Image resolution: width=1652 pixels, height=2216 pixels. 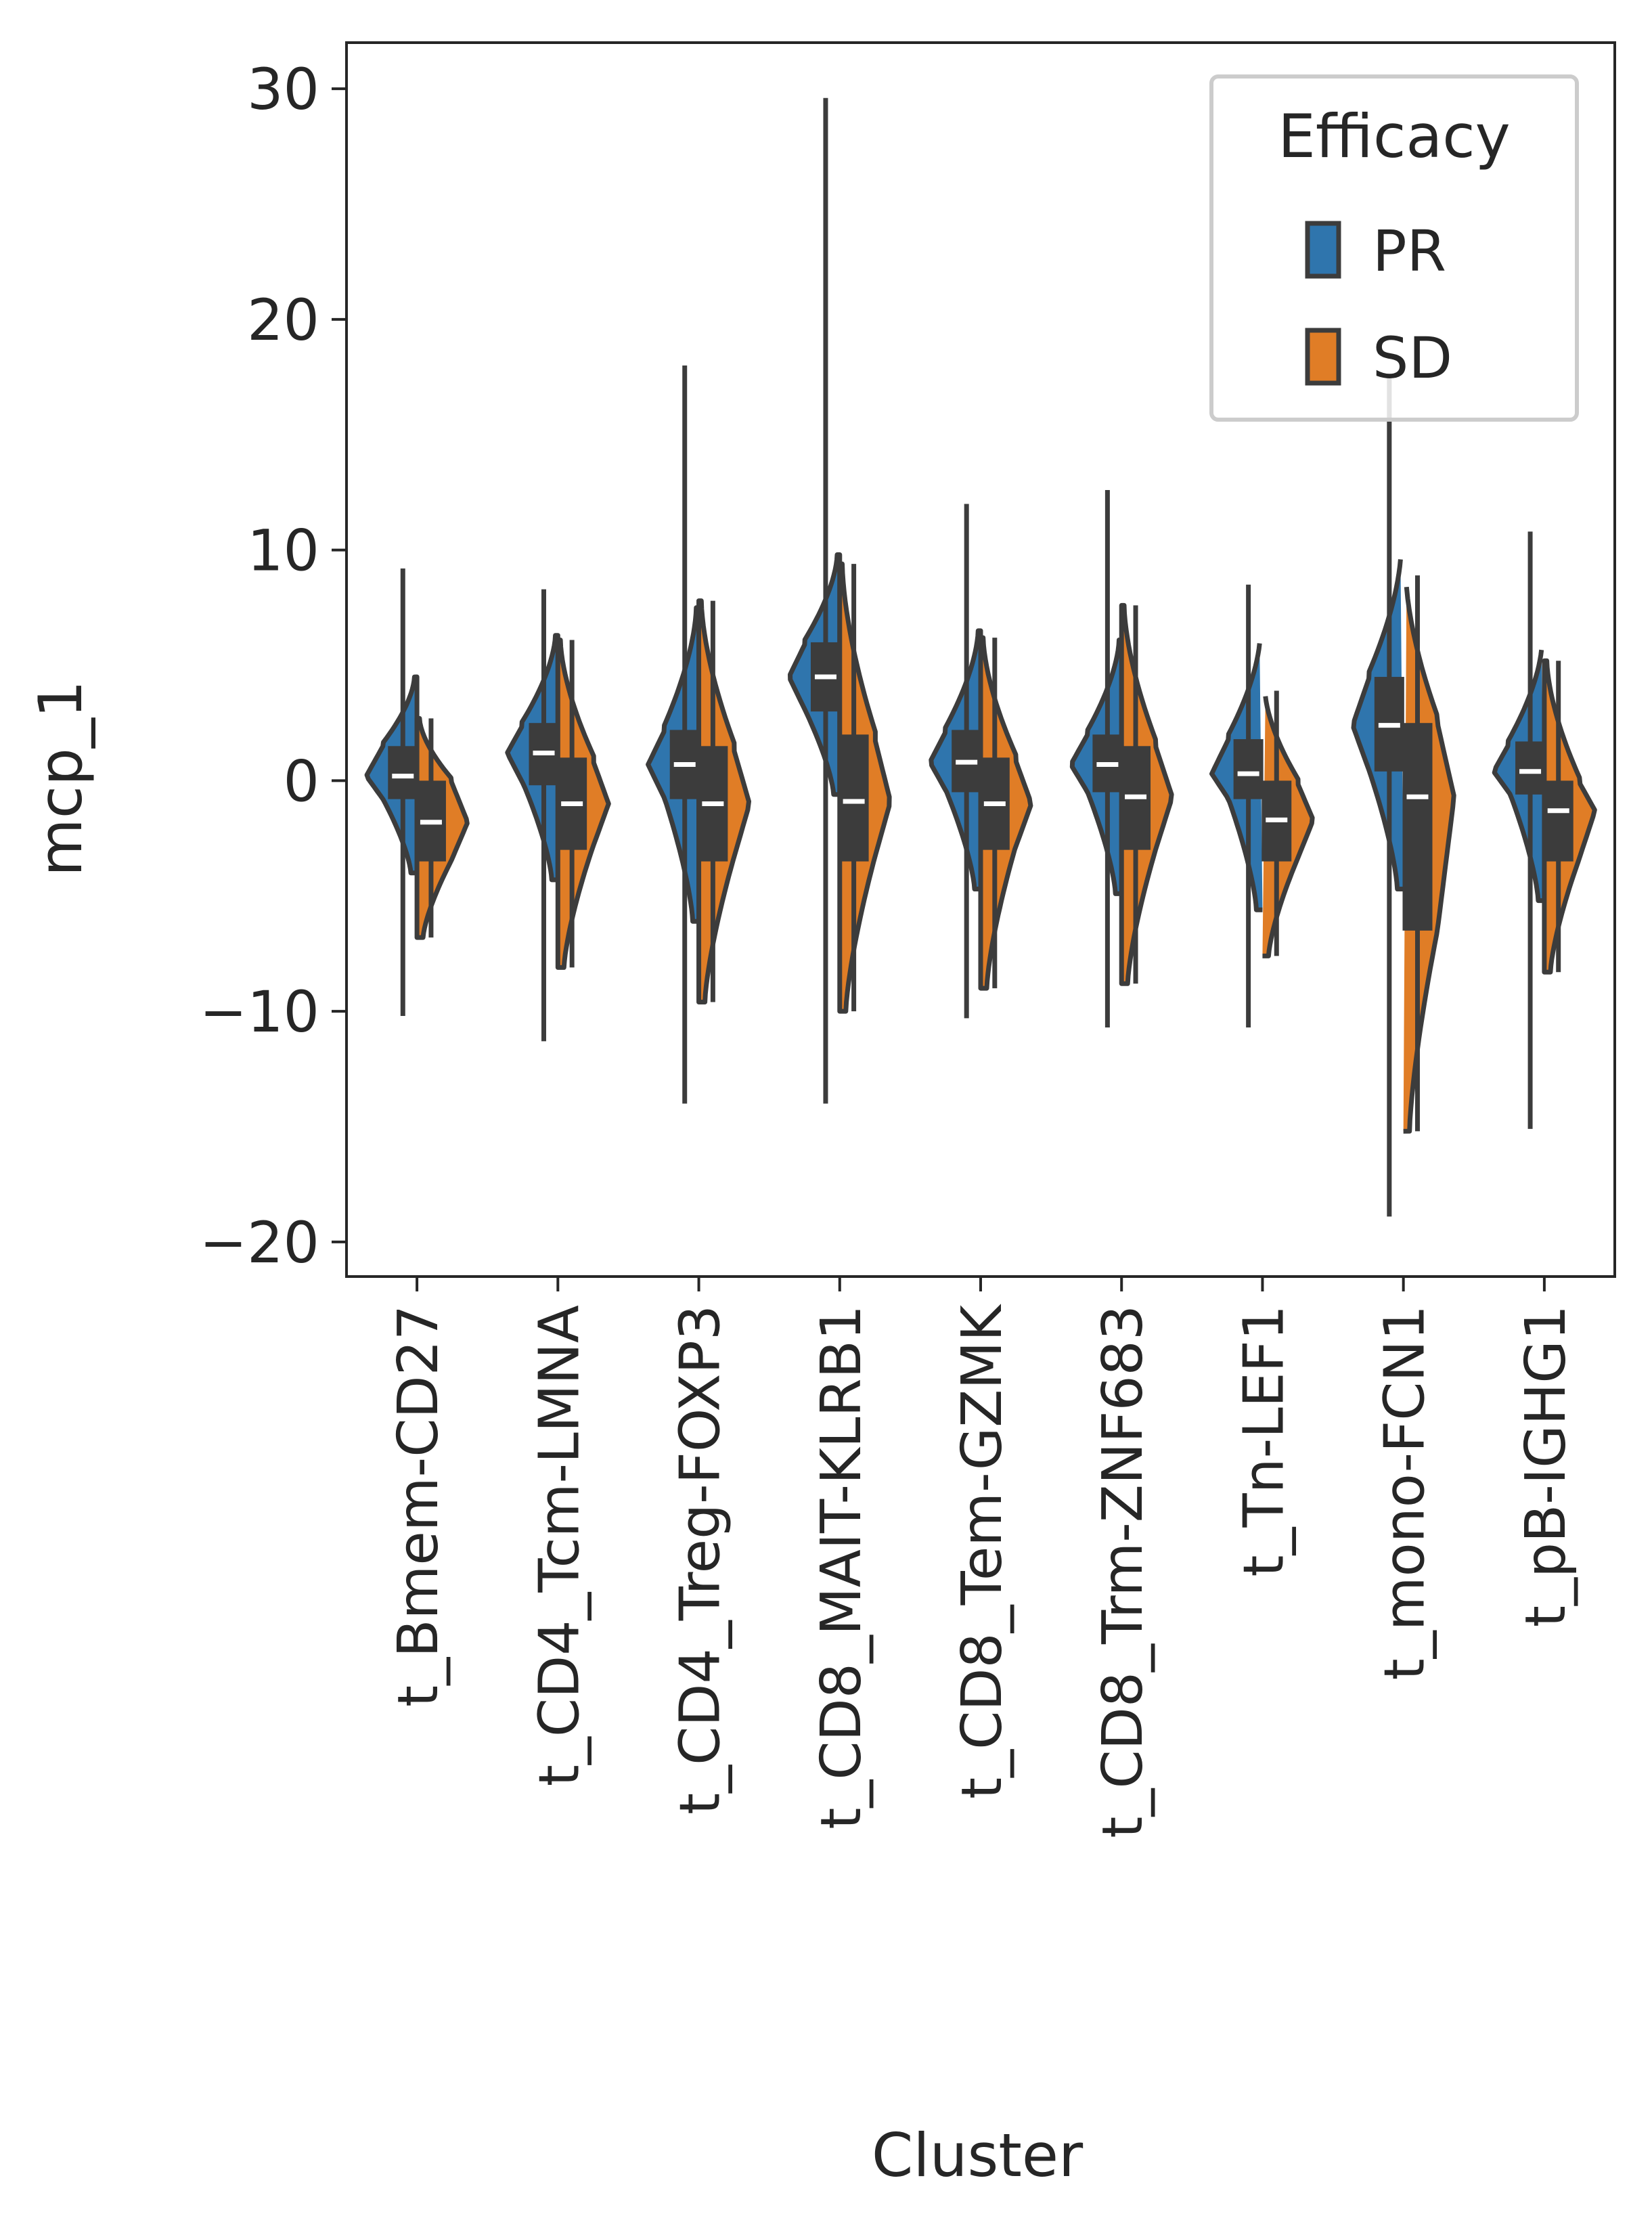 I want to click on x-tick-label: t_CD8_Trm-ZNF683, so click(x=1123, y=1571).